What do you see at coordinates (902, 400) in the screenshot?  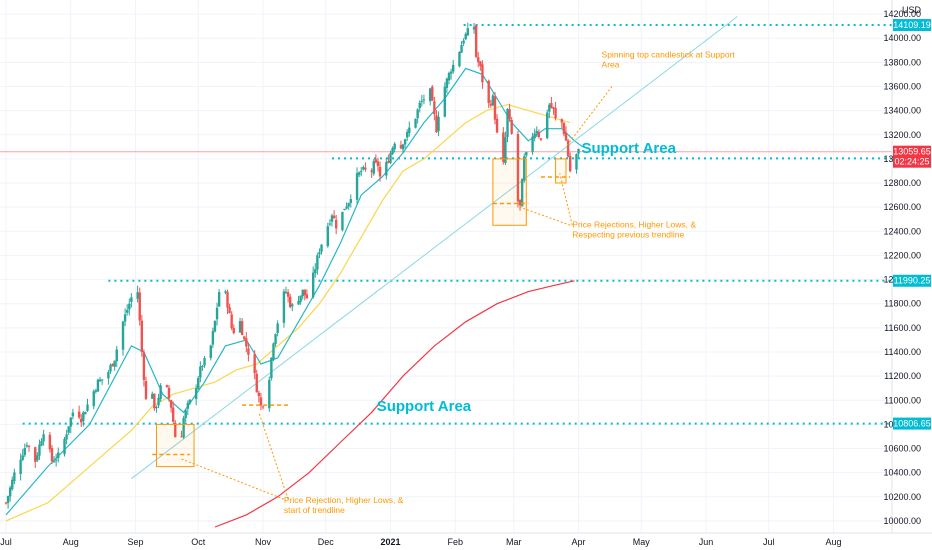 I see `price-tick-label: 11000.00` at bounding box center [902, 400].